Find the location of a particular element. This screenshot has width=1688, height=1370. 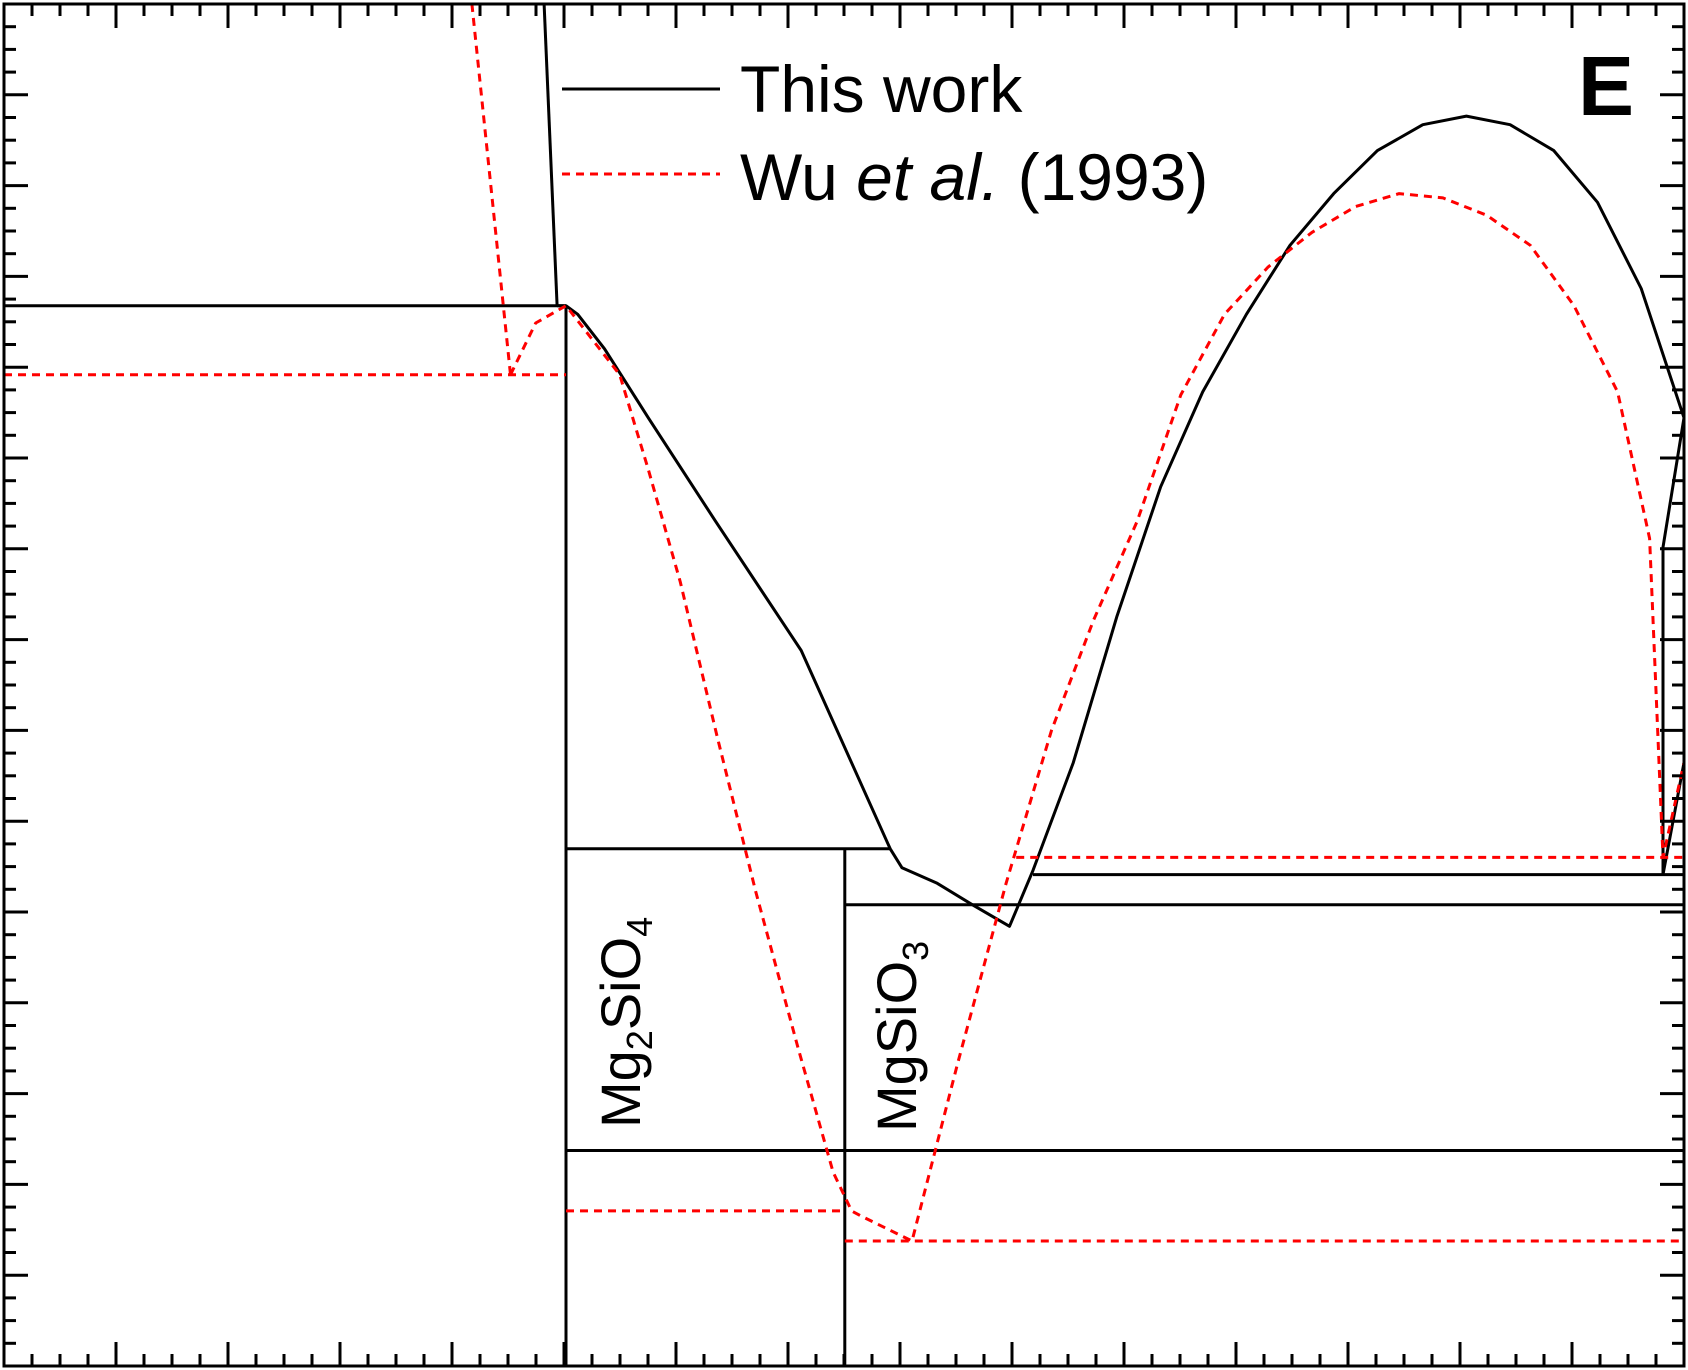

legend: This work Wu et al. (1993) is located at coordinates (885, 133).